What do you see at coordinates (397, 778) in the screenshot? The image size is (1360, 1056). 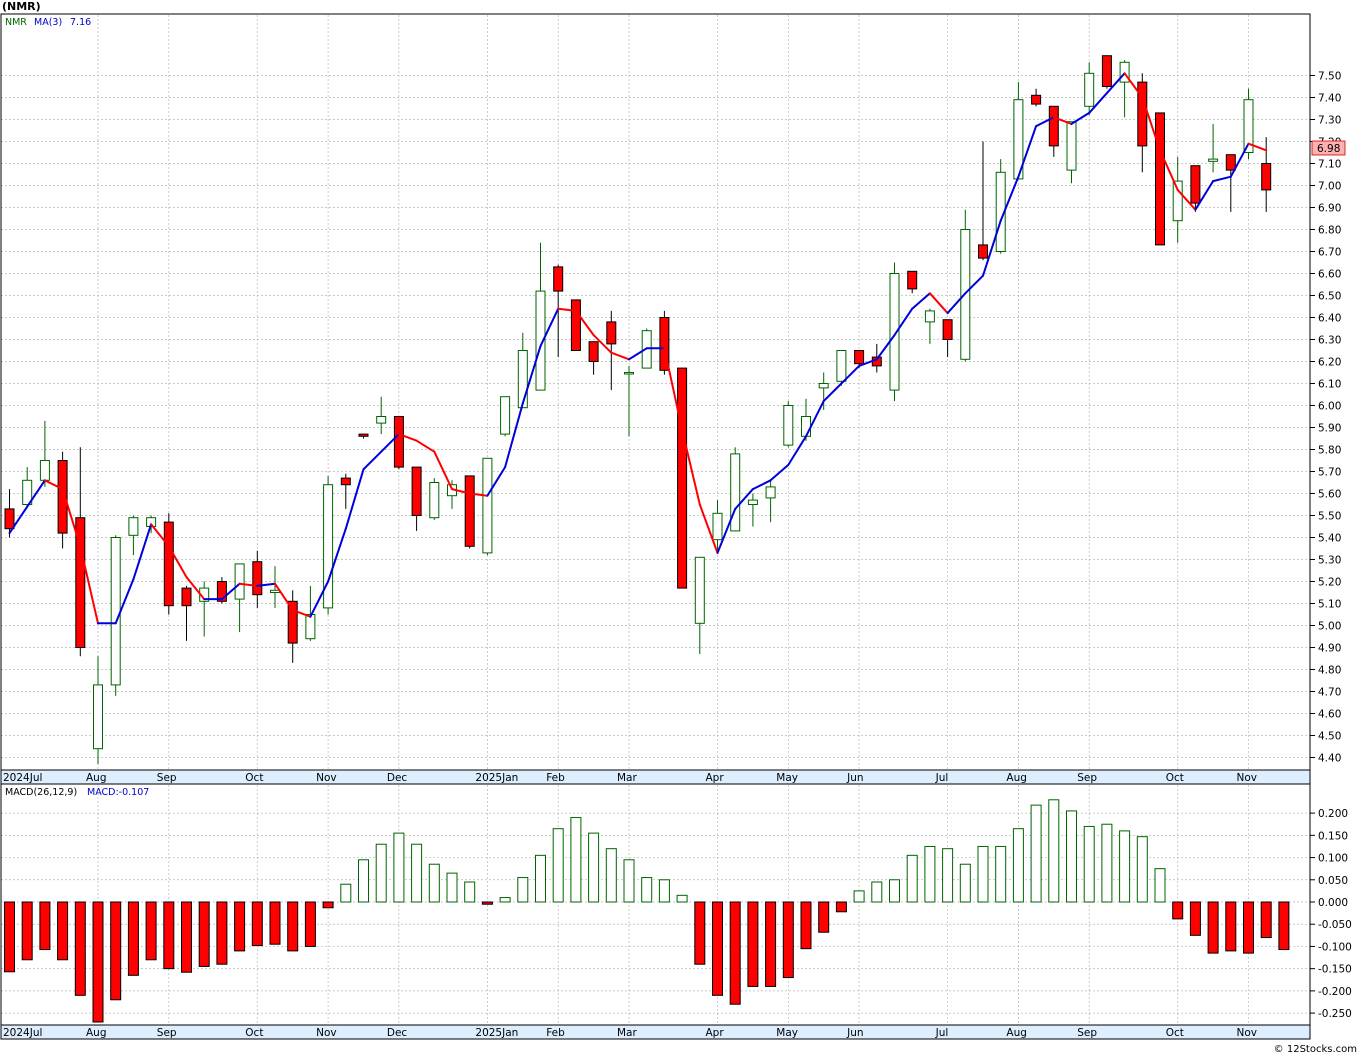 I see `price-x-tick-label: Dec` at bounding box center [397, 778].